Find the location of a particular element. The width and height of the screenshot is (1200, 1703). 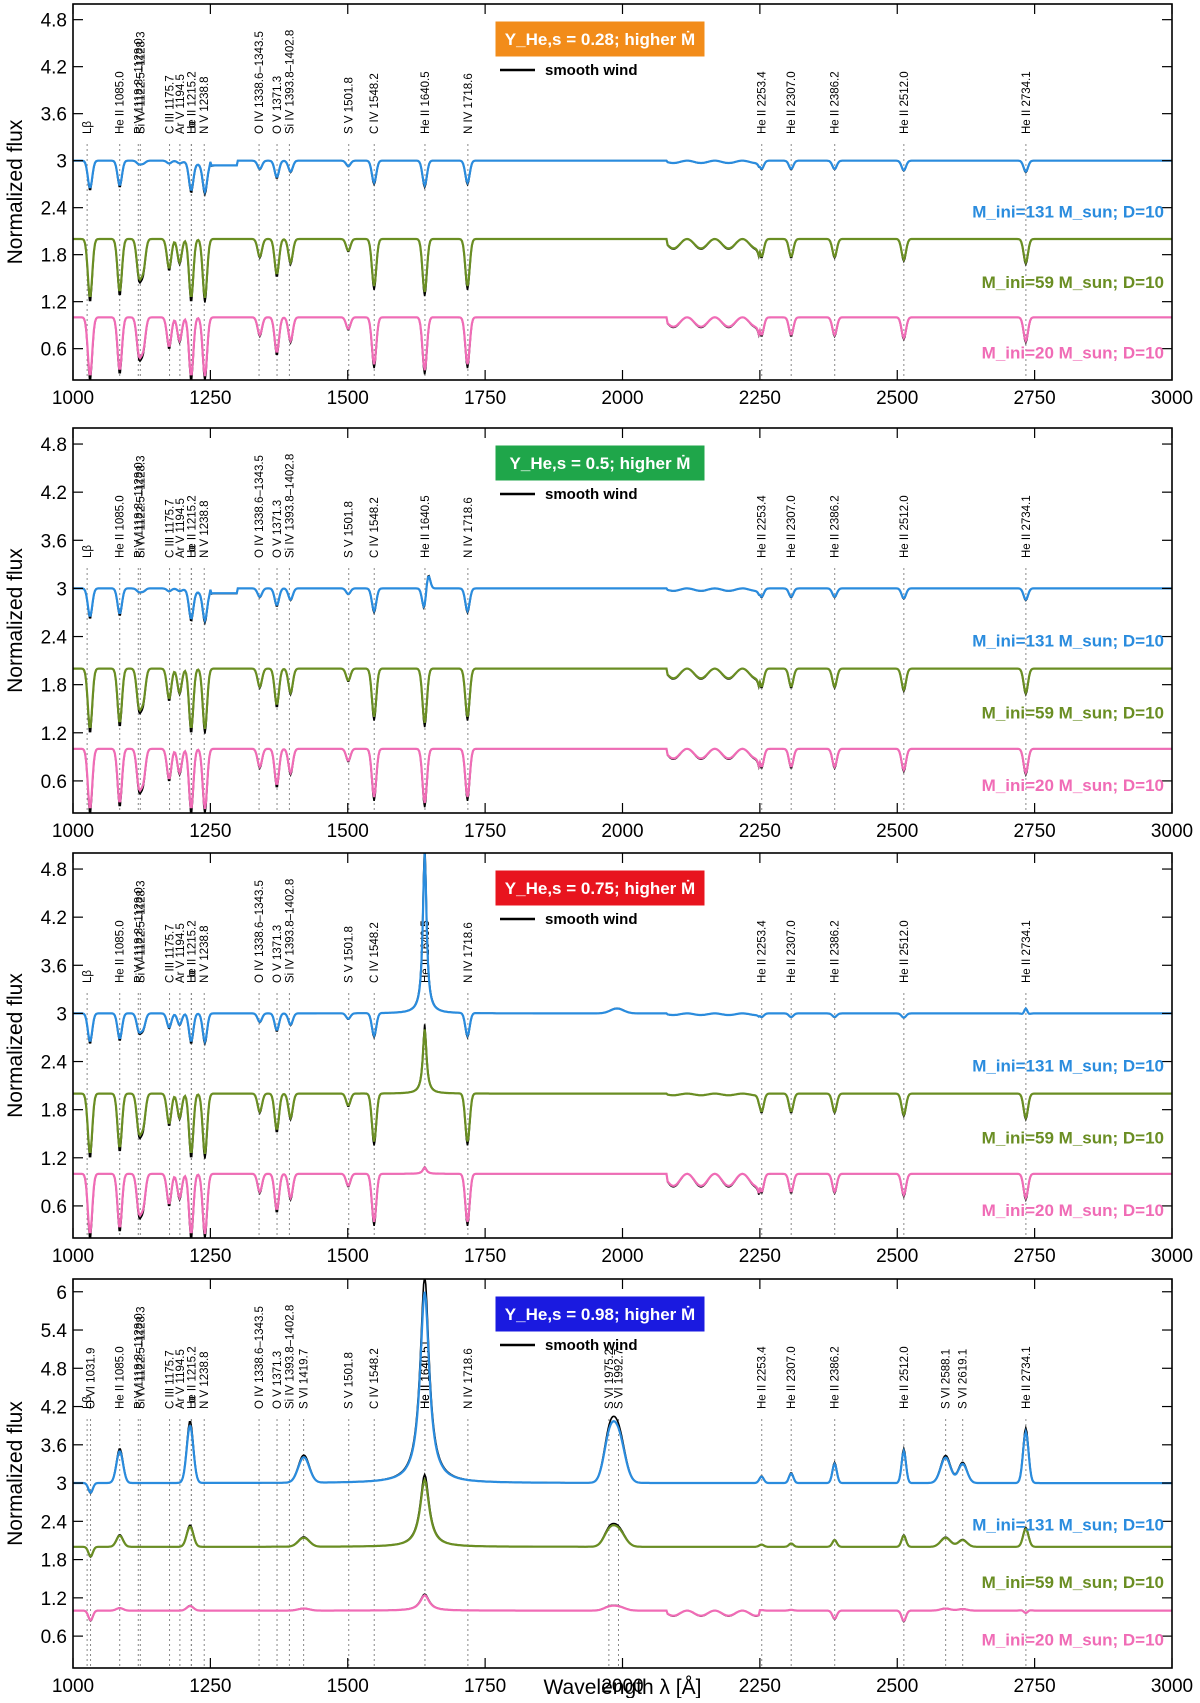

line-label: C IV 1548.2 is located at coordinates (375, 103).